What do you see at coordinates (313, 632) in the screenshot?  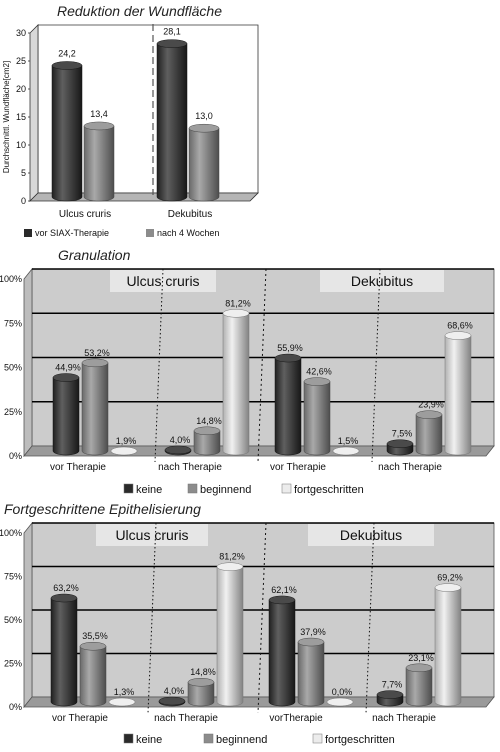 I see `data-label: 37,9%` at bounding box center [313, 632].